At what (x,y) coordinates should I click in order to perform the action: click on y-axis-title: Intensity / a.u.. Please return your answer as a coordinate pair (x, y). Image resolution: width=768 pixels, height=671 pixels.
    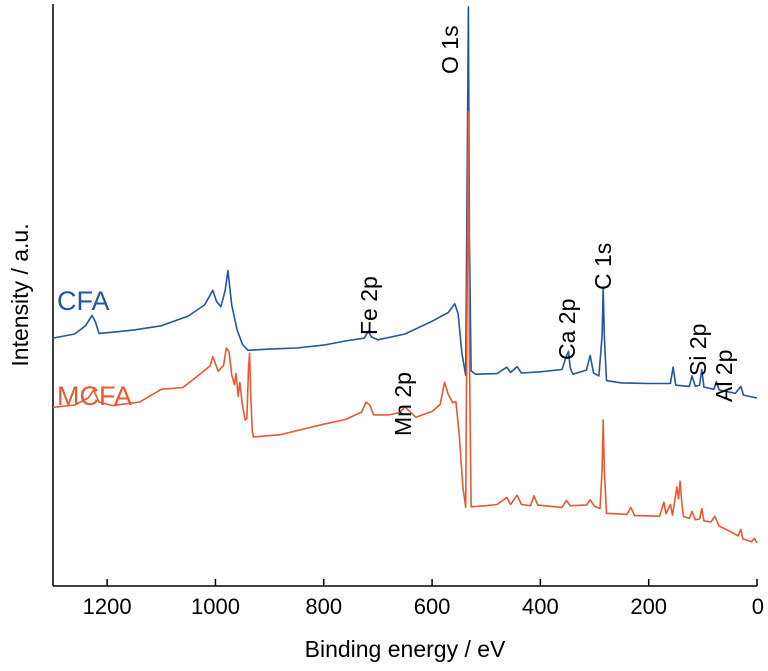
    Looking at the image, I should click on (20, 294).